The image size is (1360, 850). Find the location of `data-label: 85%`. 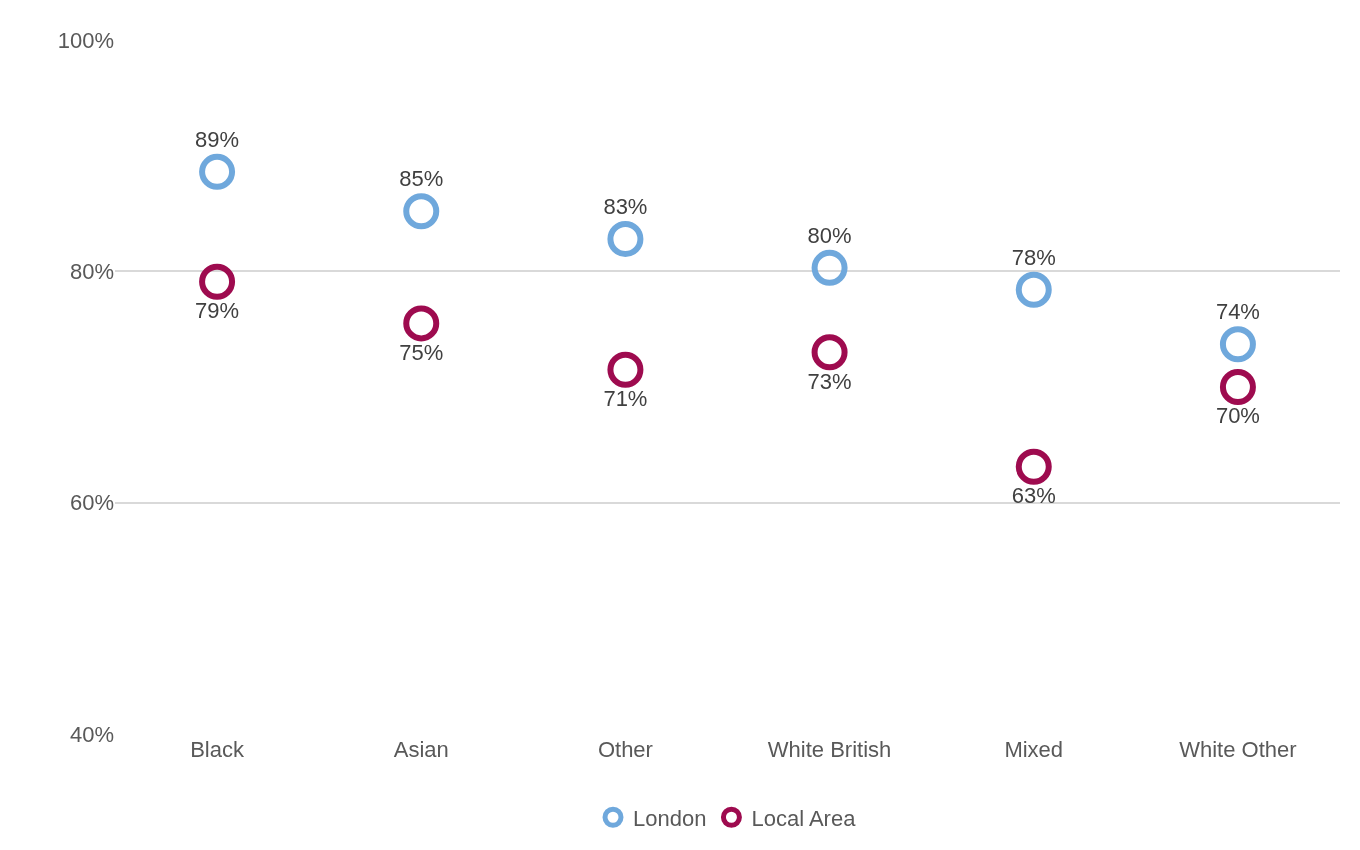

data-label: 85% is located at coordinates (421, 178).